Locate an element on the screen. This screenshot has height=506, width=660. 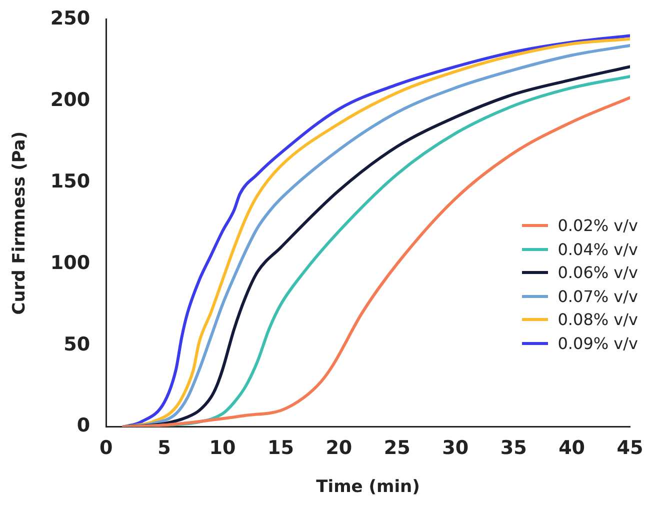
y-tick-label: 200 is located at coordinates (70, 99).